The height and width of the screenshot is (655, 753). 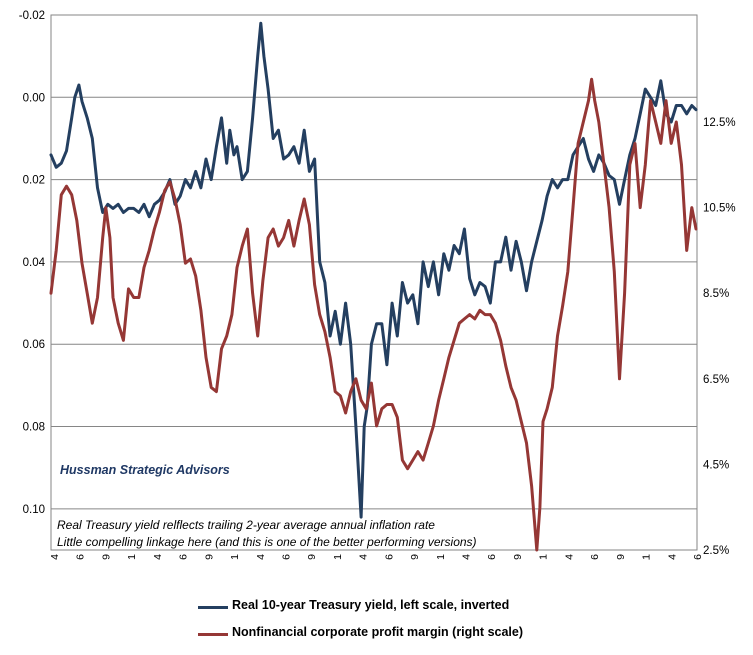 What do you see at coordinates (716, 294) in the screenshot?
I see `right-tick-label: 8.5%` at bounding box center [716, 294].